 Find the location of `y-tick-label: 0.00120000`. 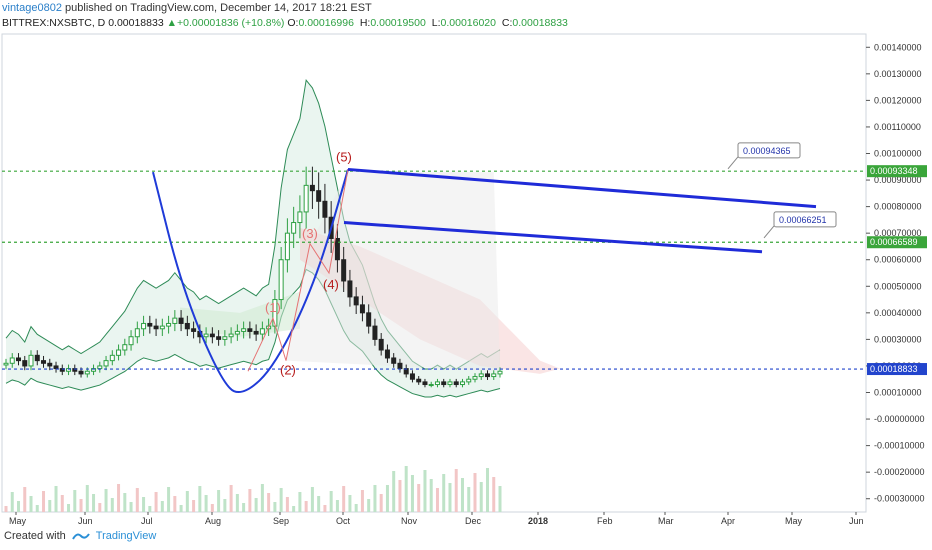

y-tick-label: 0.00120000 is located at coordinates (898, 100).